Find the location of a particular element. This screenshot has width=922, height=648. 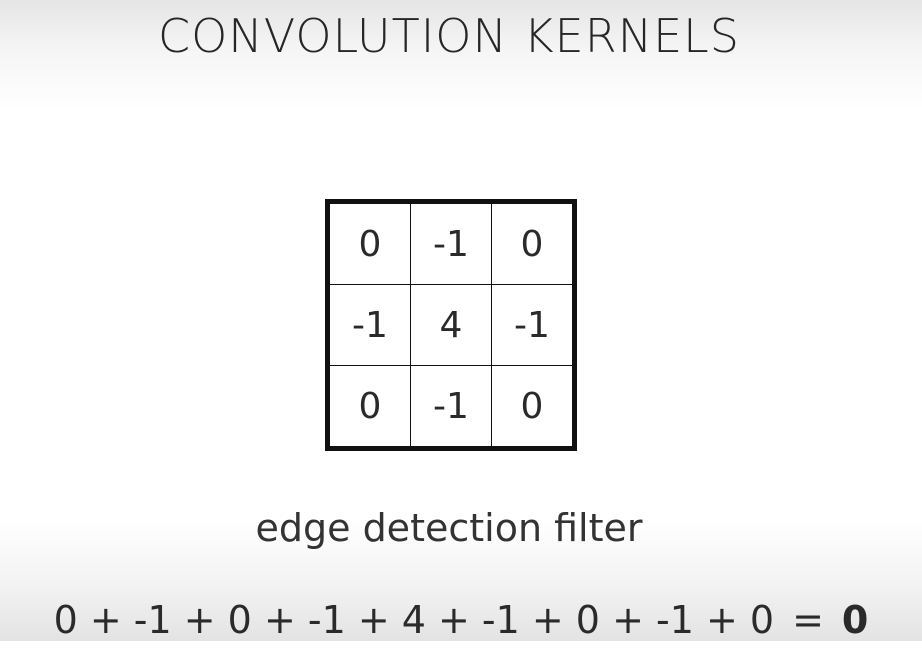

equation-expression: 0 + -1 + 0 + -1 + 4 + -1 + 0 + -1 + 0 is located at coordinates (414, 620).